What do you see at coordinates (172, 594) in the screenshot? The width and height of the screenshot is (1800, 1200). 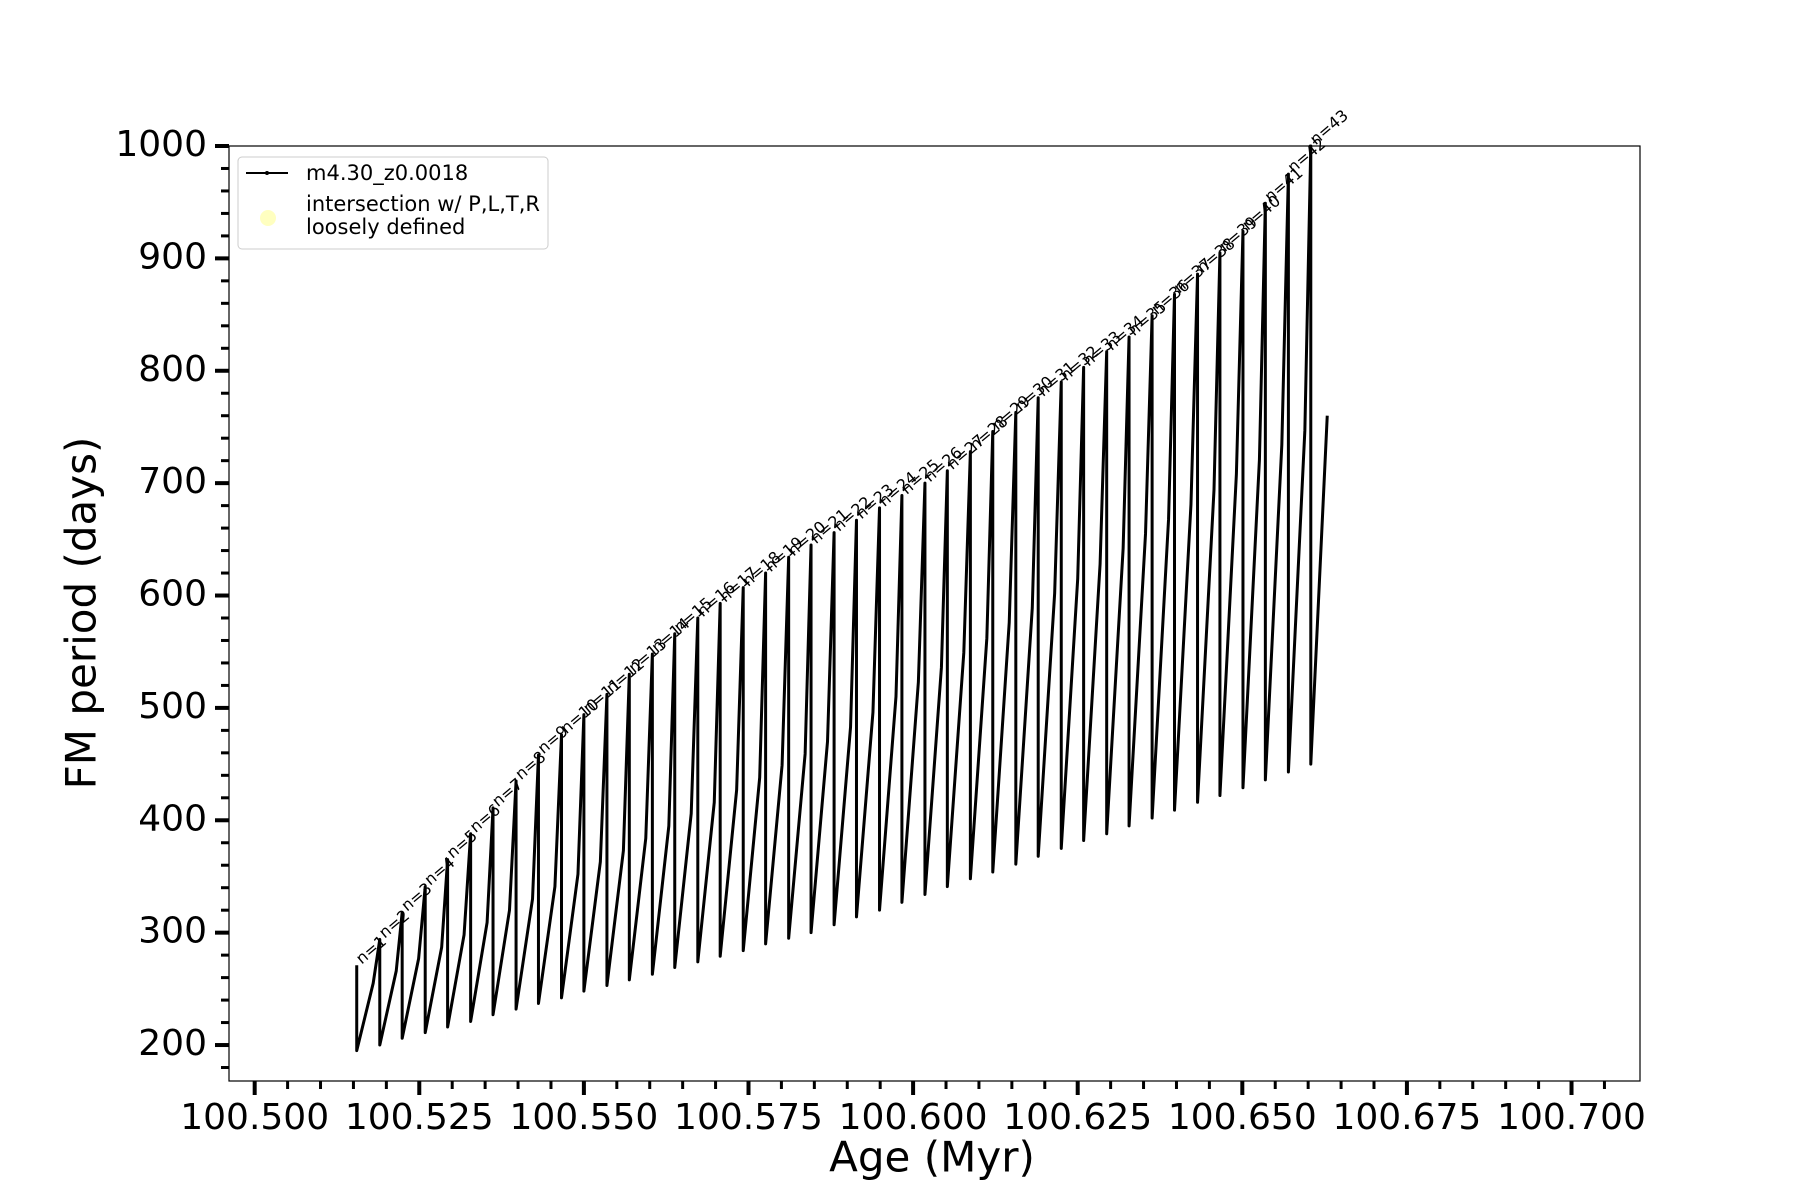 I see `y-tick-label: 600` at bounding box center [172, 594].